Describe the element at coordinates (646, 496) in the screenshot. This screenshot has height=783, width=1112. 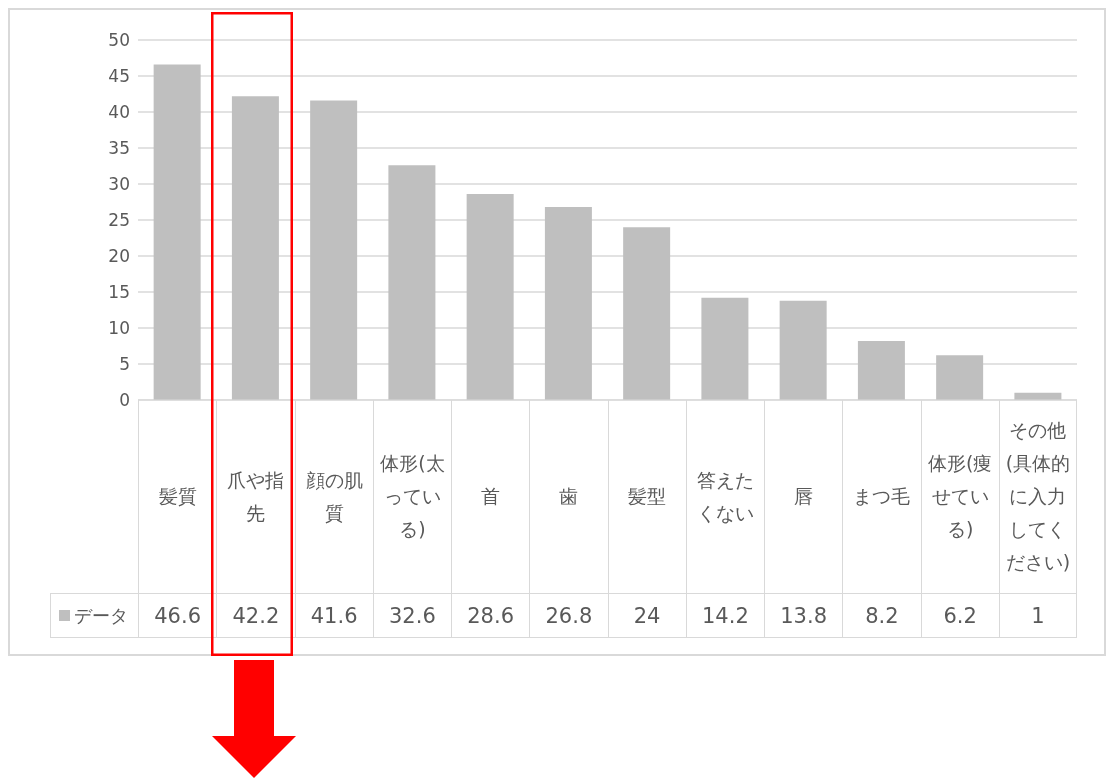
I see `x-tick-label: 髪型` at that location.